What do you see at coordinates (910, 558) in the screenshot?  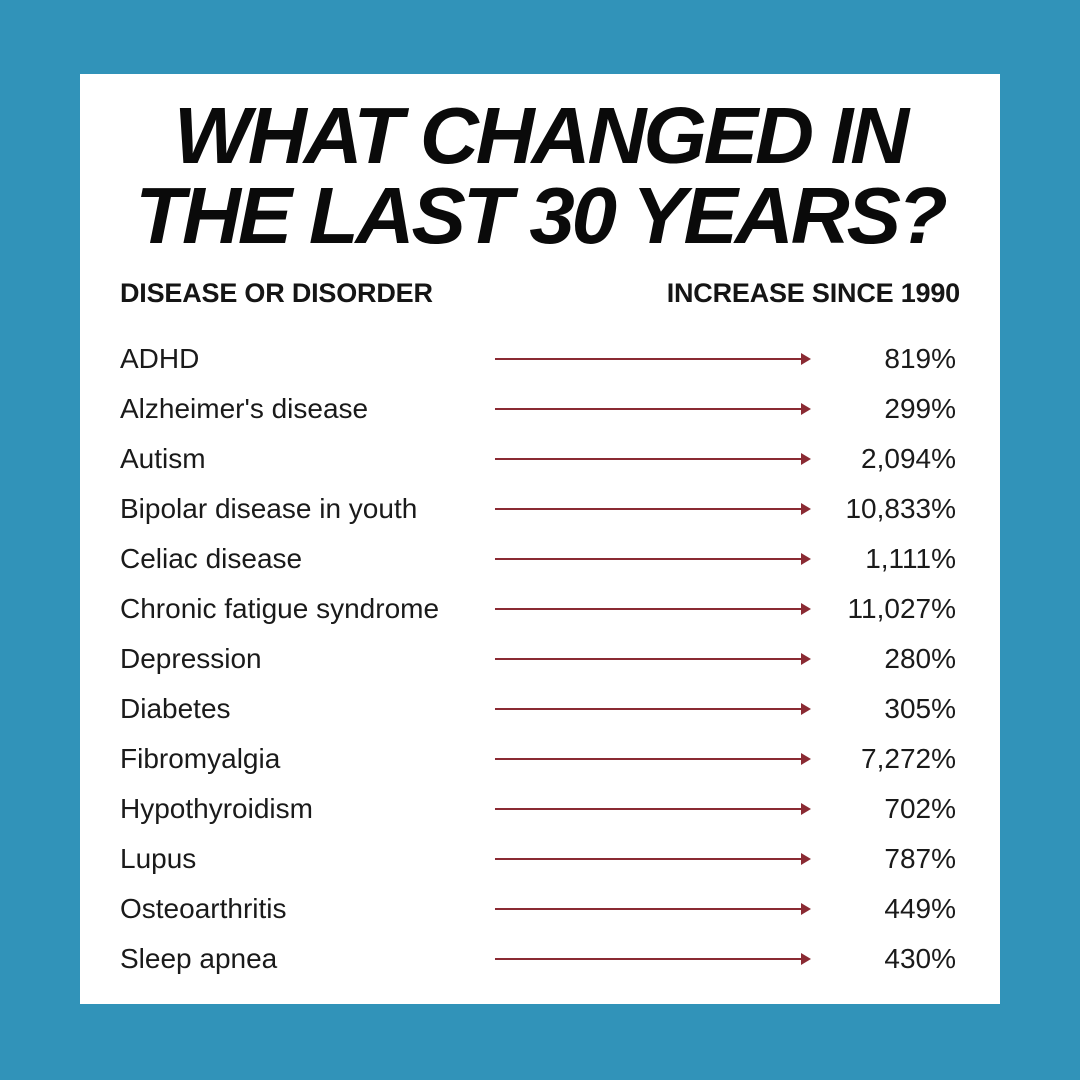 I see `increase-value: 1,111%` at bounding box center [910, 558].